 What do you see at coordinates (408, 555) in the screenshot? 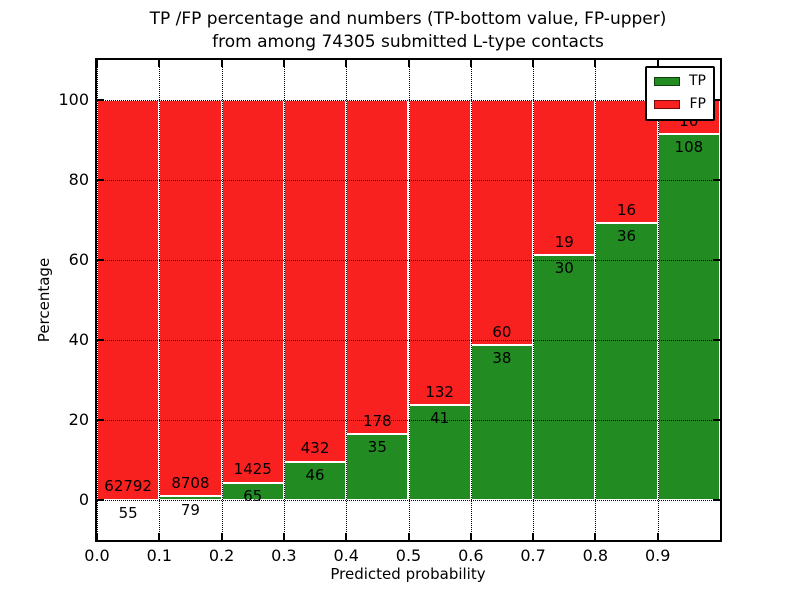
I see `x-tick-label: 0.5` at bounding box center [408, 555].